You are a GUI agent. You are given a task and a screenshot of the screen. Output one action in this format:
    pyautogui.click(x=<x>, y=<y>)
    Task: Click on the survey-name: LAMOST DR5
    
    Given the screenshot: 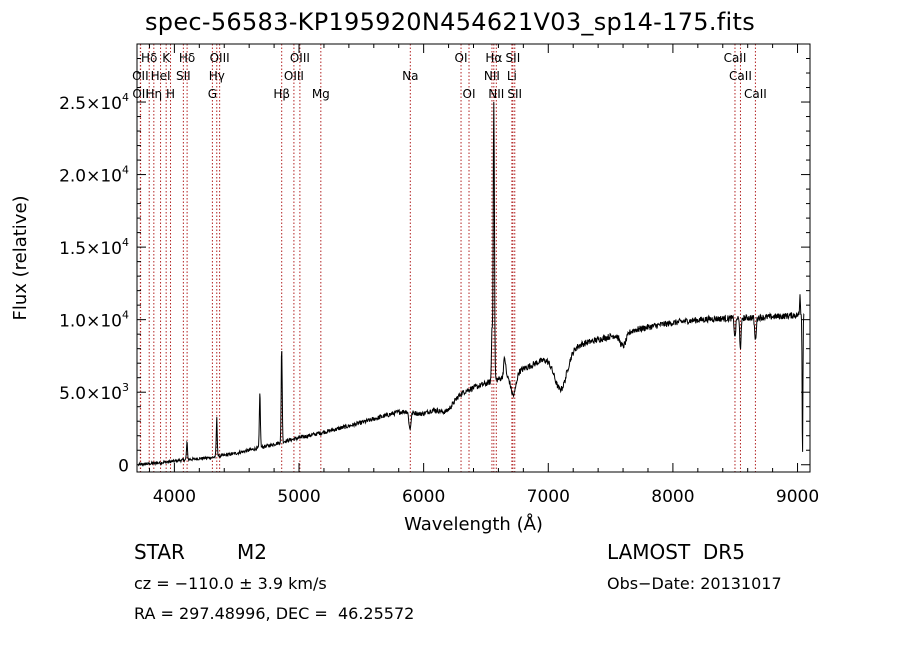 What is the action you would take?
    pyautogui.click(x=676, y=552)
    